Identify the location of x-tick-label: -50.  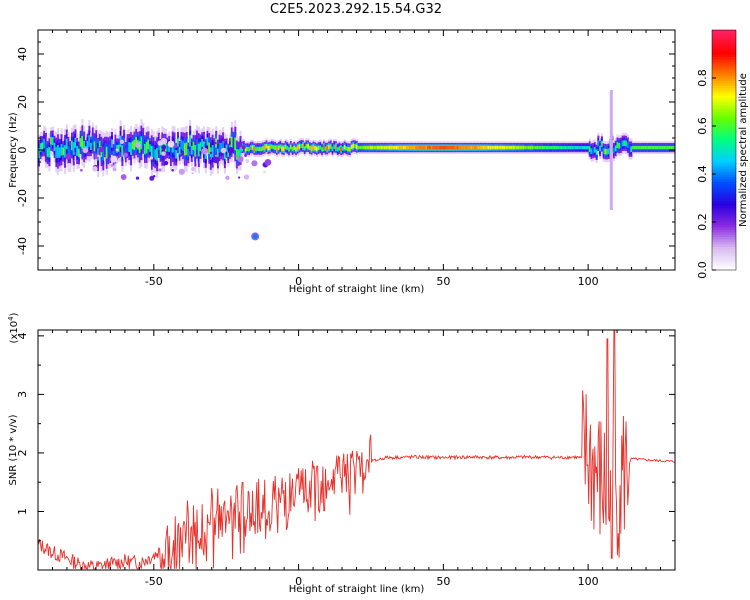
(154, 281).